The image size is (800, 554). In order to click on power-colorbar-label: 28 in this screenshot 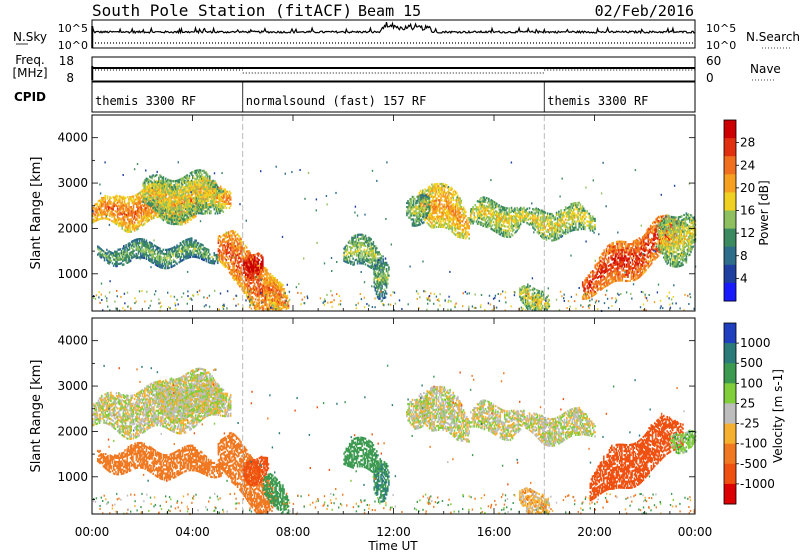, I will do `click(747, 143)`.